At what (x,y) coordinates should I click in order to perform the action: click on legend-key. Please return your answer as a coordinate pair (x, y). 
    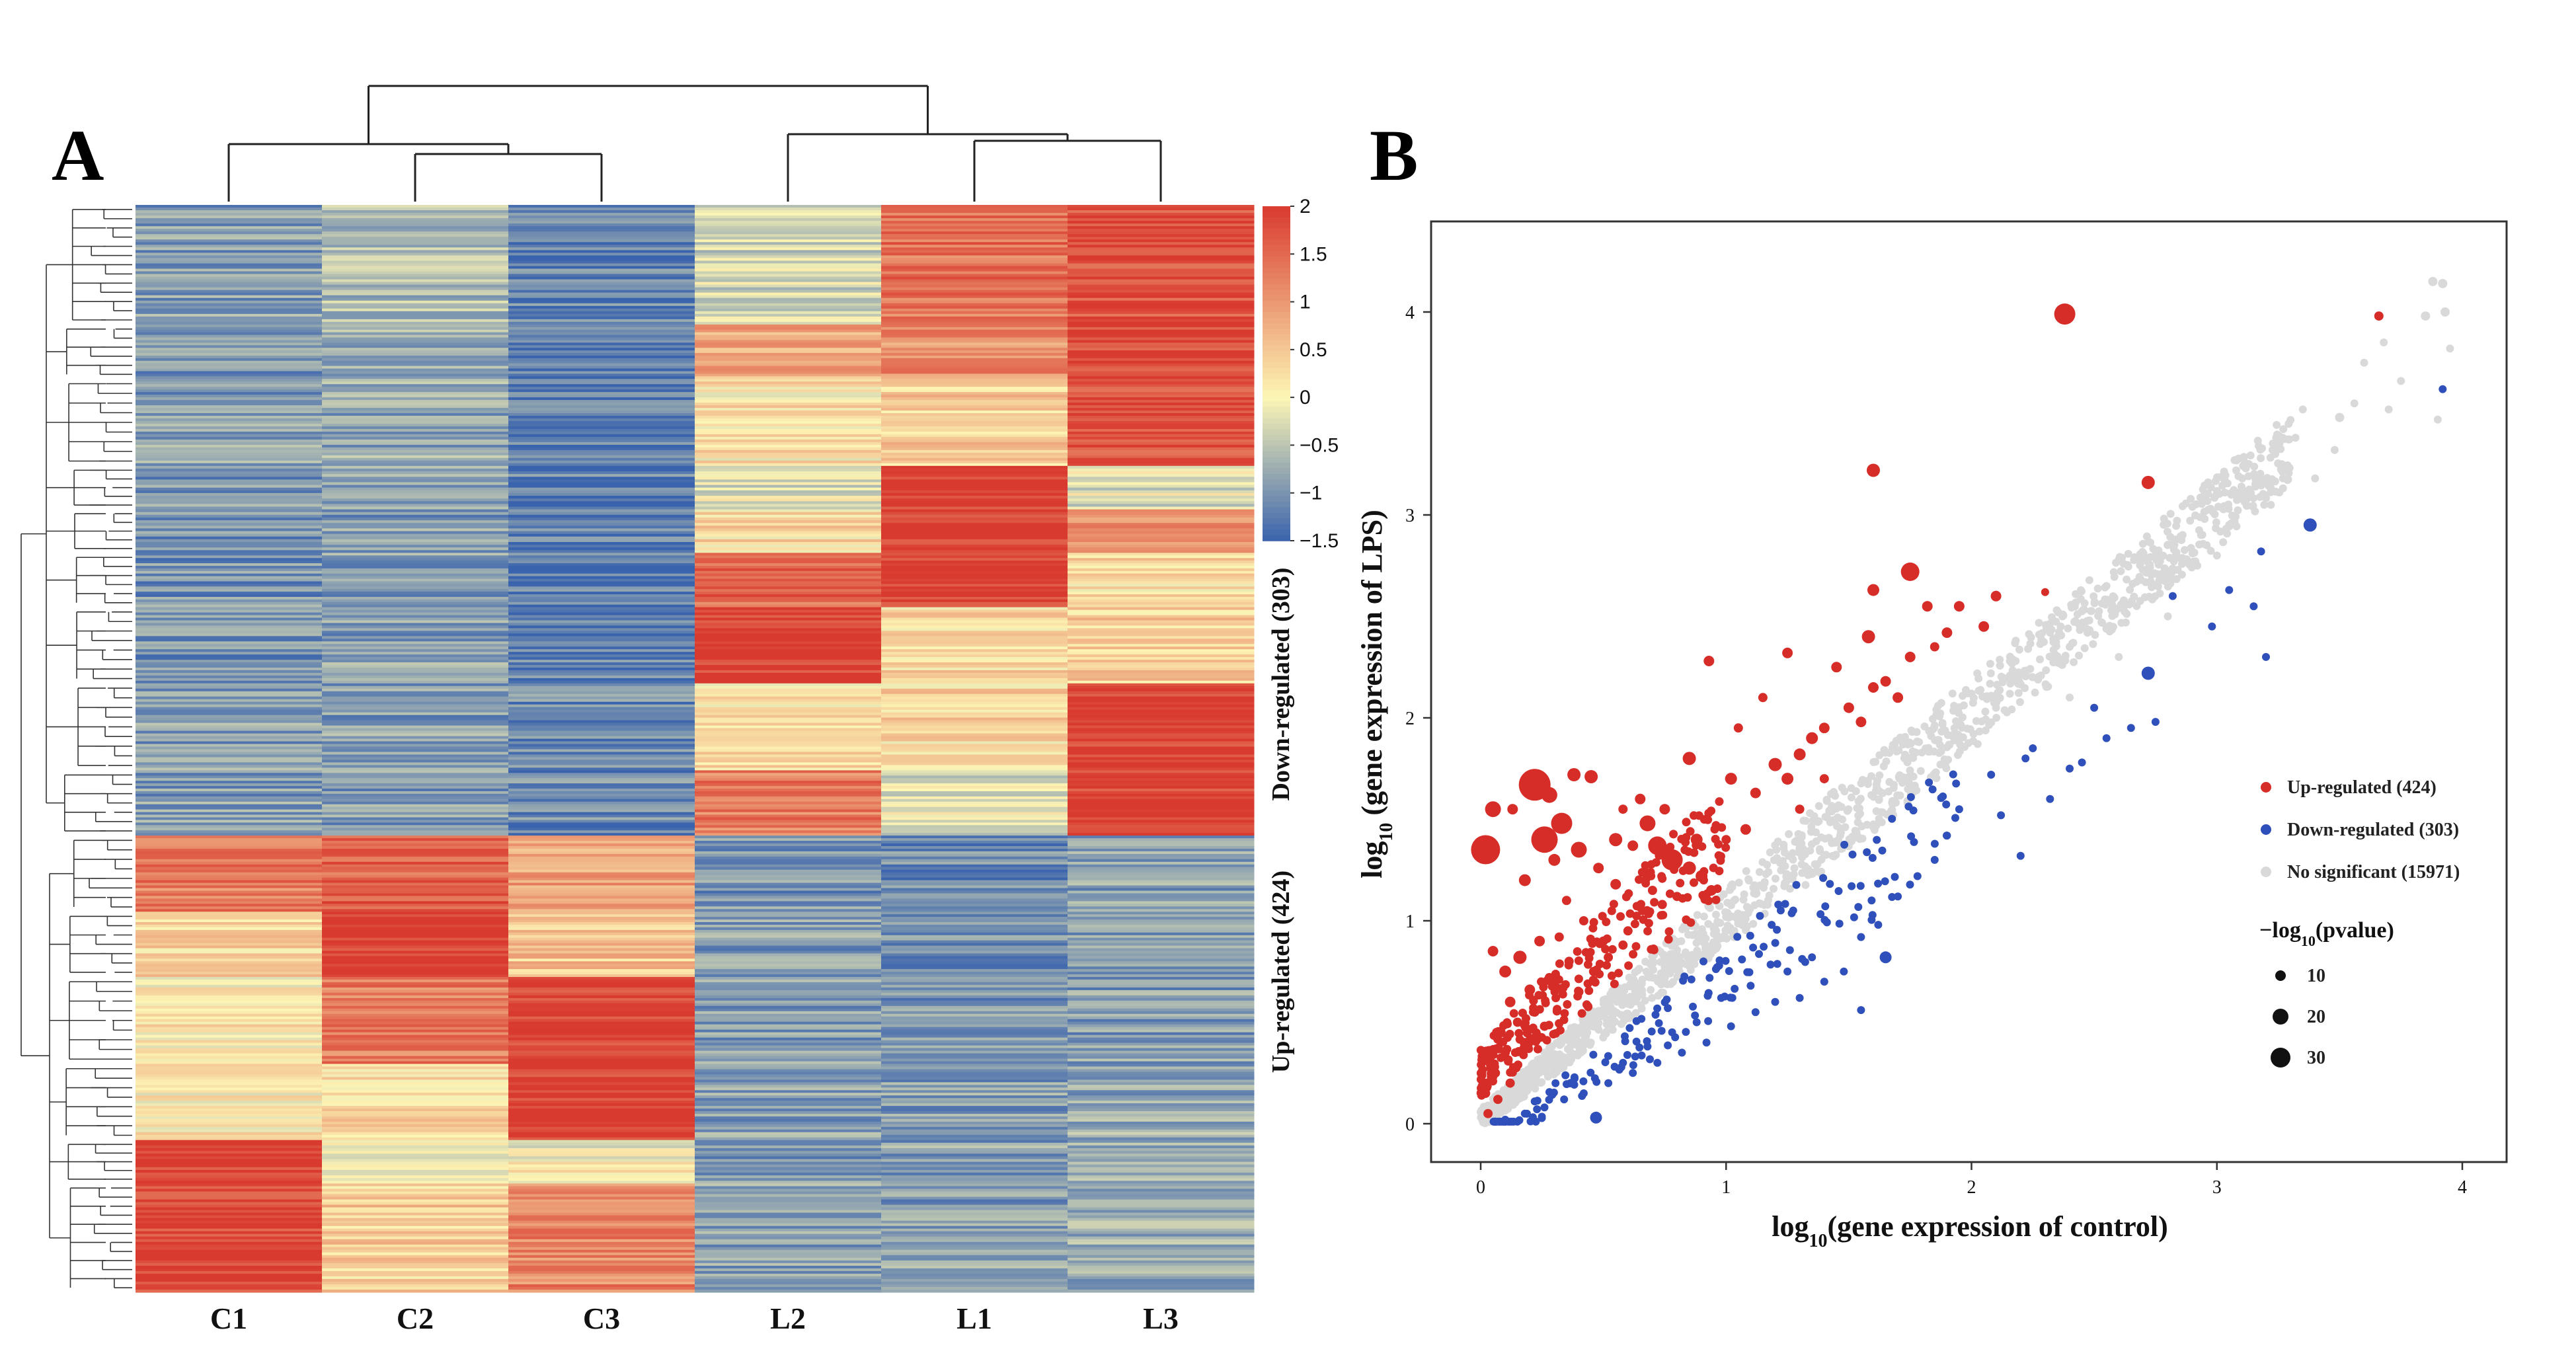
    Looking at the image, I should click on (2266, 872).